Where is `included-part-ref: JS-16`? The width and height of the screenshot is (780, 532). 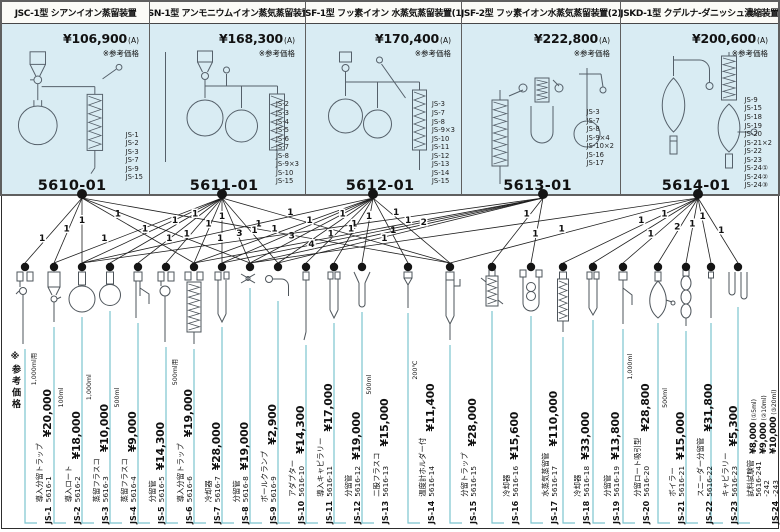 included-part-ref: JS-16 is located at coordinates (595, 154).